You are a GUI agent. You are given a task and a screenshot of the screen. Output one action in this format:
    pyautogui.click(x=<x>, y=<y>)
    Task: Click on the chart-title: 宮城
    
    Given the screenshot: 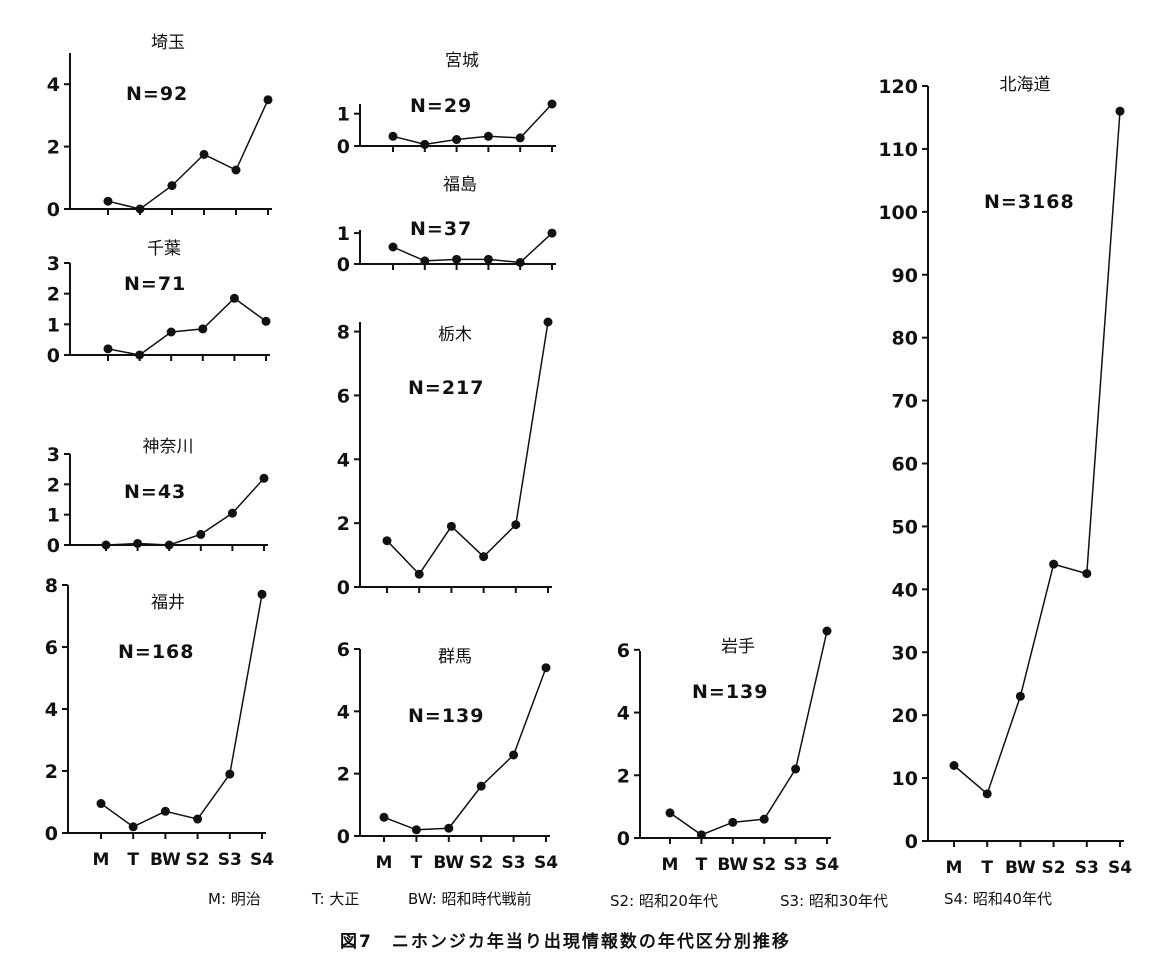 What is the action you would take?
    pyautogui.click(x=462, y=61)
    